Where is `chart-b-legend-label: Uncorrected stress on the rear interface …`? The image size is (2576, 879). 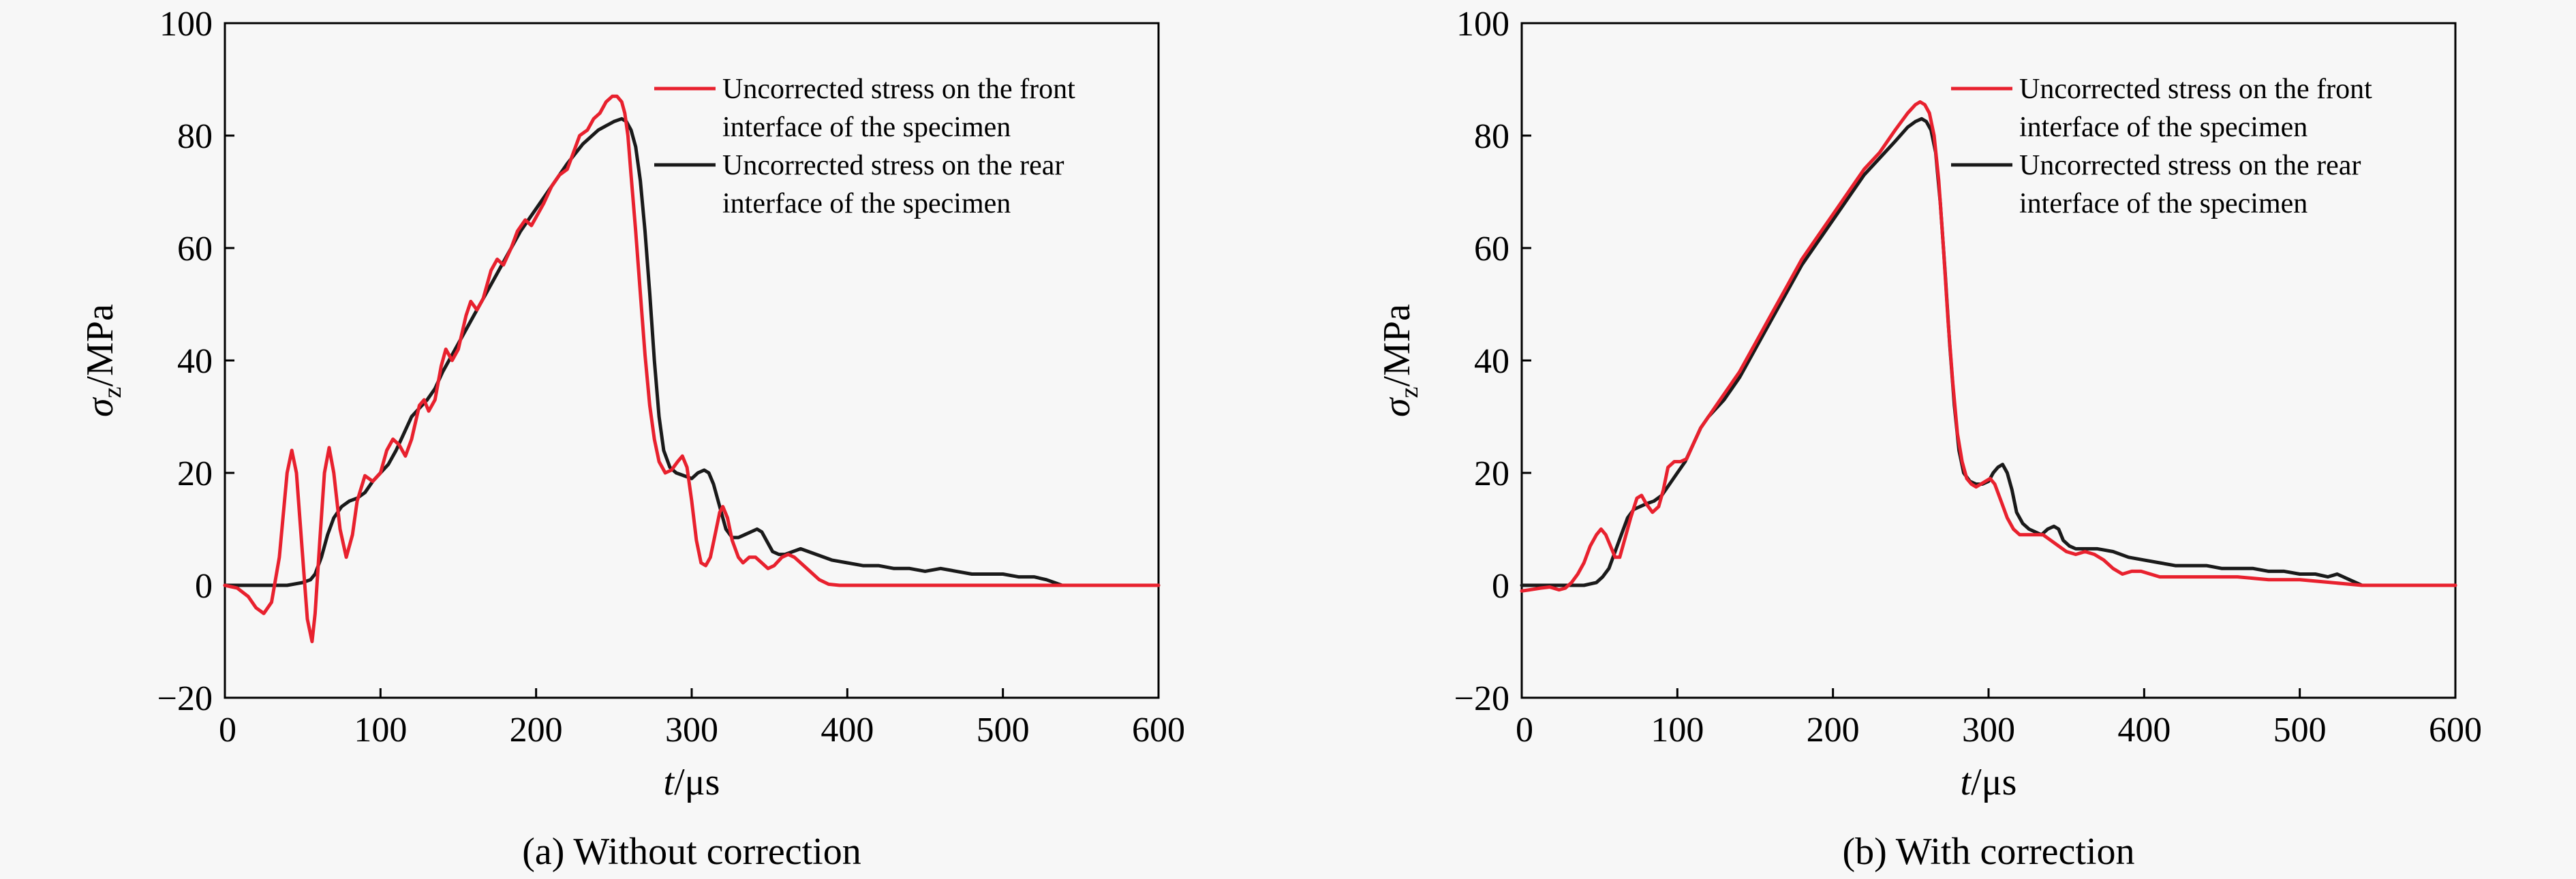
chart-b-legend-label: Uncorrected stress on the rear interface … is located at coordinates (2190, 184).